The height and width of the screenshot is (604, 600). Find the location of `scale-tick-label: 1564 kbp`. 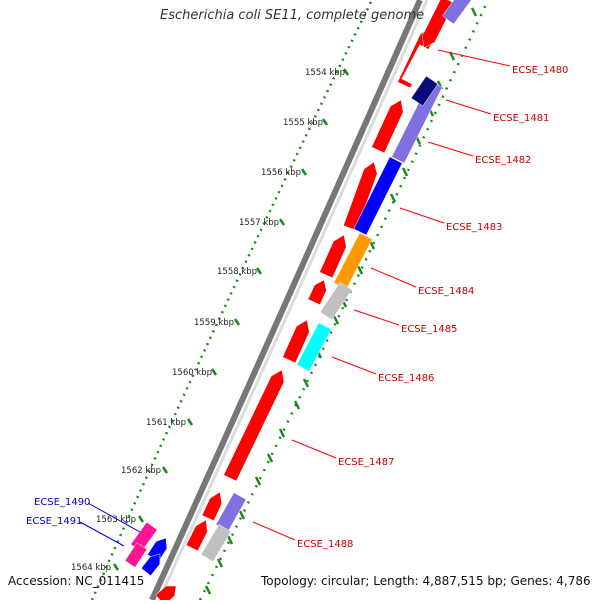

scale-tick-label: 1564 kbp is located at coordinates (91, 568).